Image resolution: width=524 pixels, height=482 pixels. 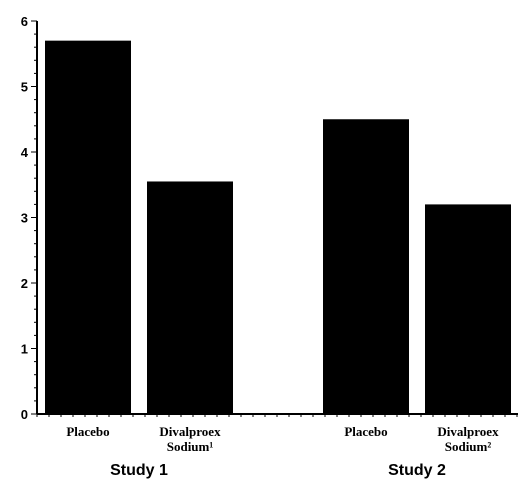 I want to click on bar-category-label: Sodium¹, so click(x=190, y=446).